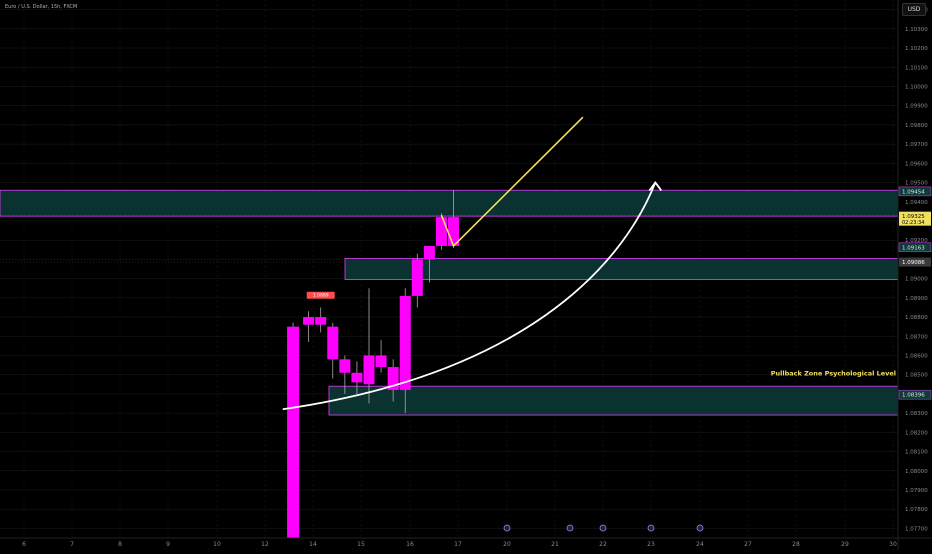 This screenshot has height=554, width=932. Describe the element at coordinates (916, 68) in the screenshot. I see `y-tick-label: 1.10100` at that location.